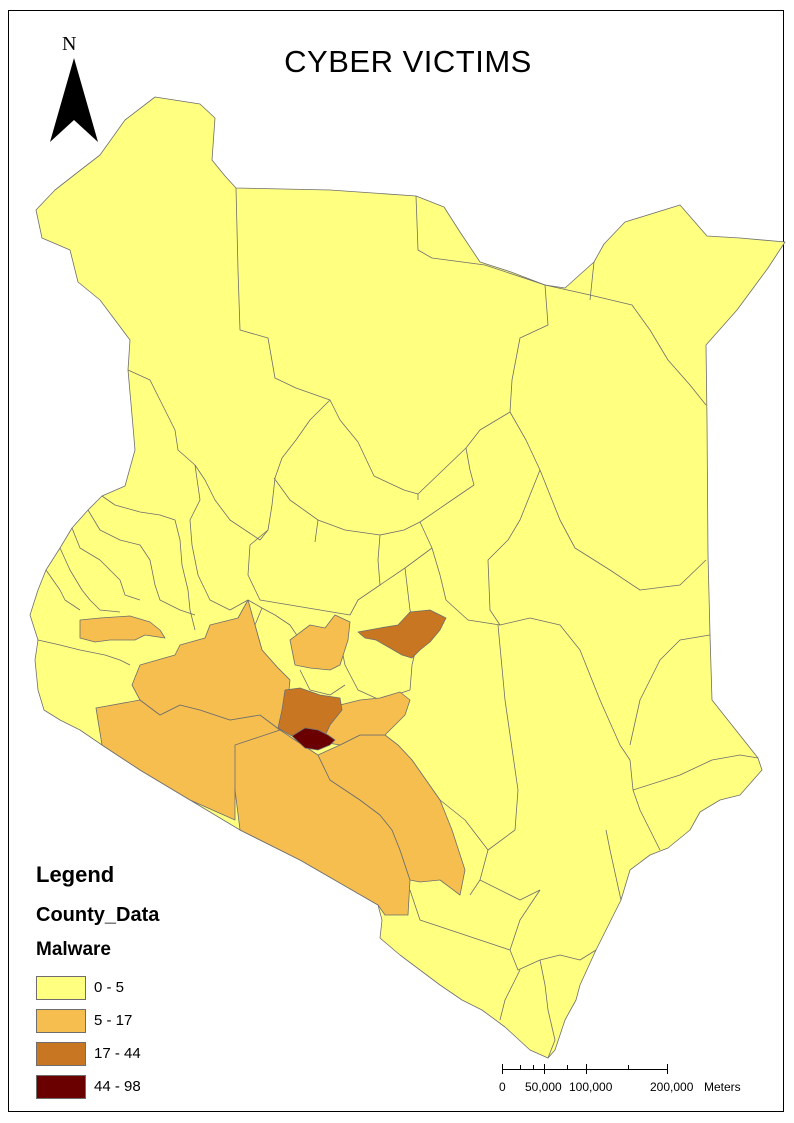 This screenshot has height=1123, width=794. I want to click on county-5-17-e, so click(391, 815).